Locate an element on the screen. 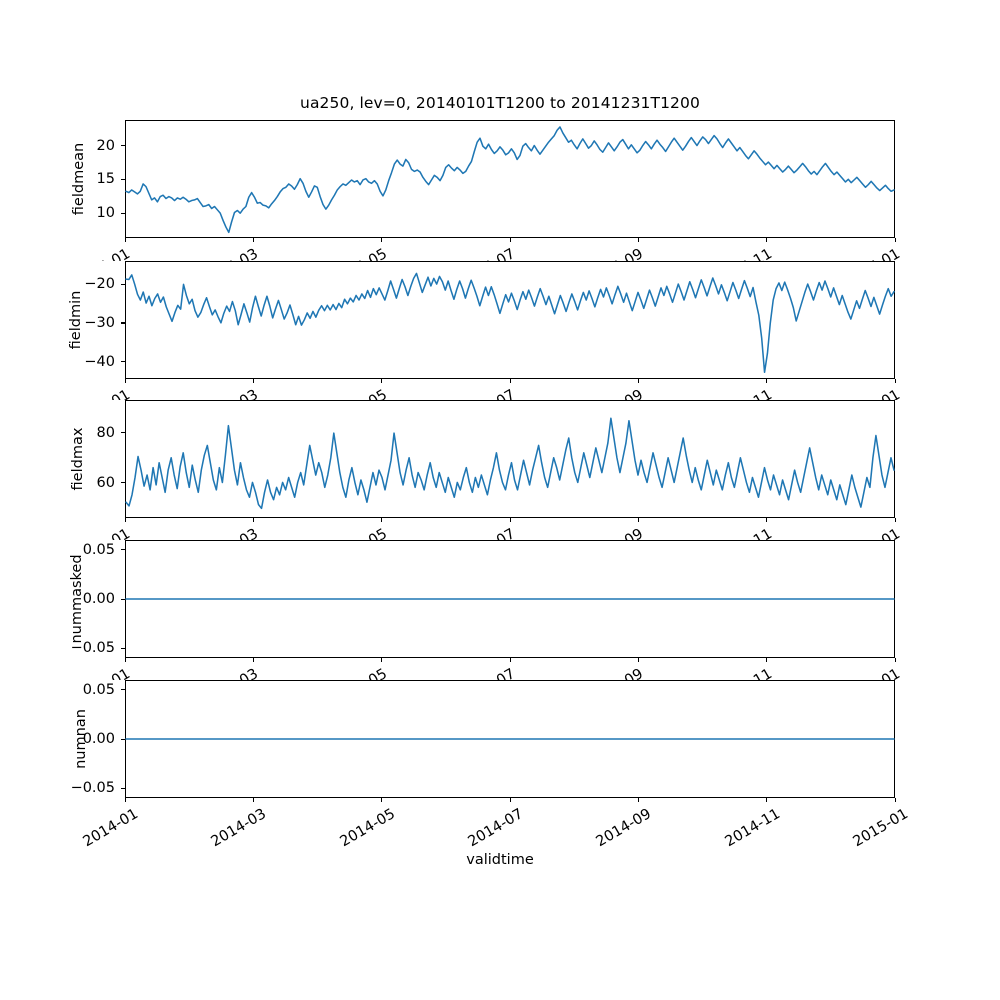  fieldmean-line is located at coordinates (510, 180).